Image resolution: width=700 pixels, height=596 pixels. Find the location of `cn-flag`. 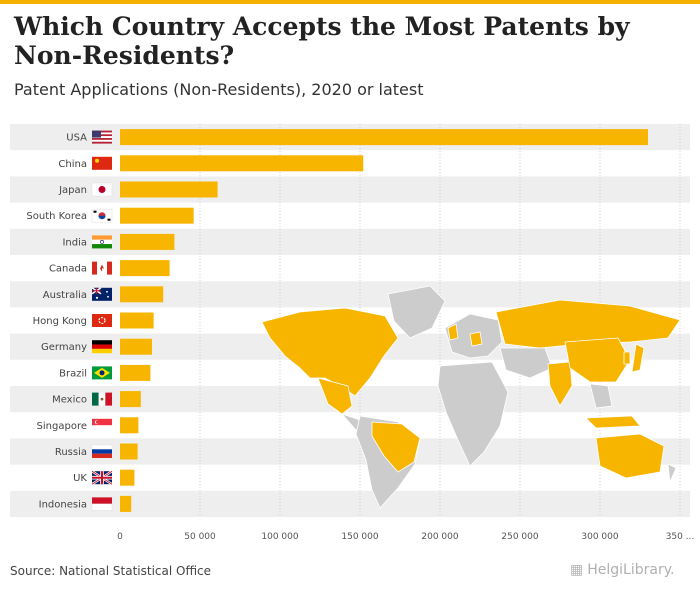

cn-flag is located at coordinates (102, 163).